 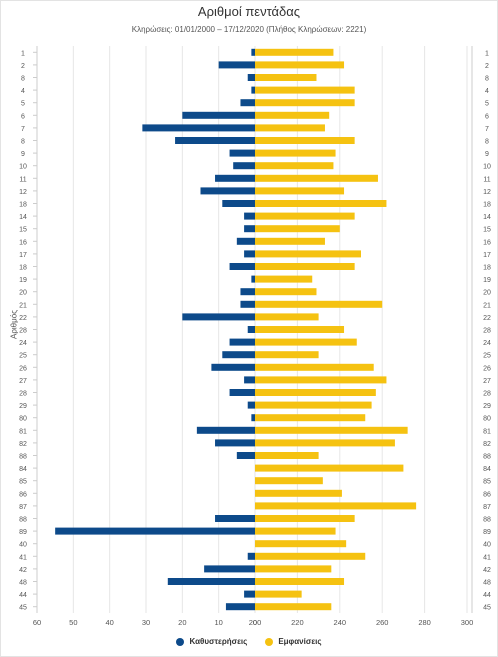 I want to click on x-tick-label: 220, so click(x=297, y=622).